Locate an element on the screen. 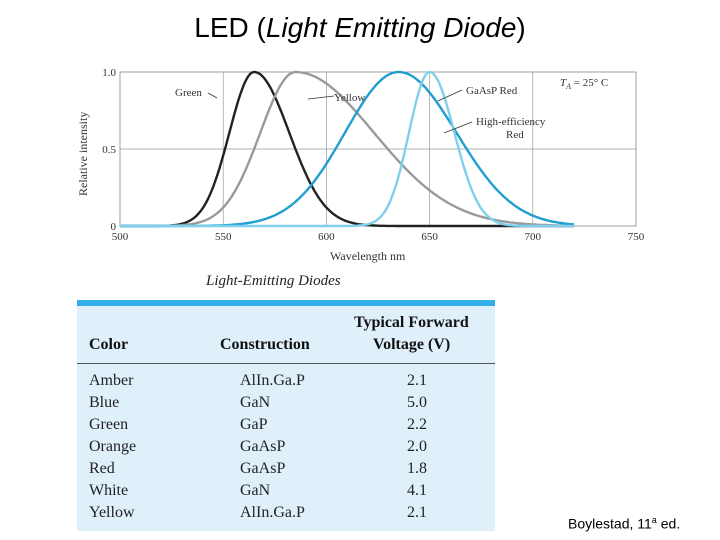 Image resolution: width=720 pixels, height=540 pixels. chart-label-high-efficiency-red: Red is located at coordinates (515, 135).